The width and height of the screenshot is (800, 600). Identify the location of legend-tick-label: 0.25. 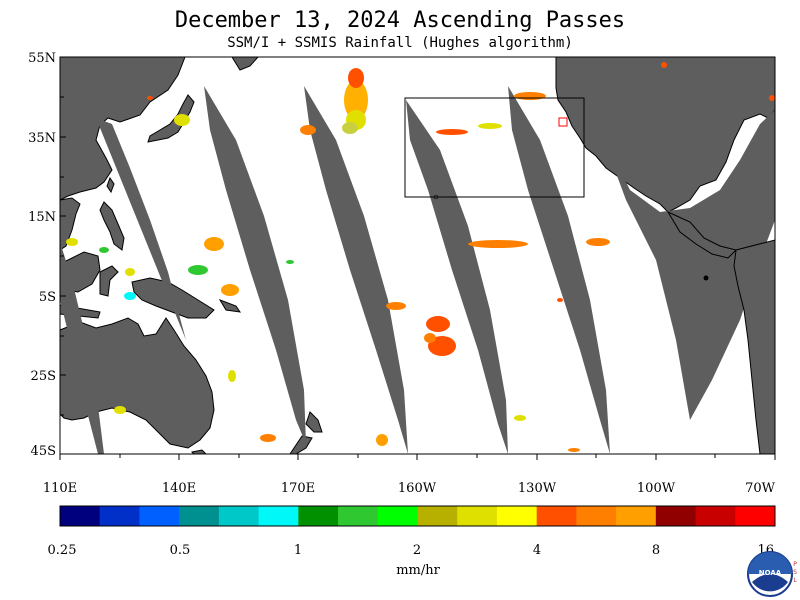
(62, 550).